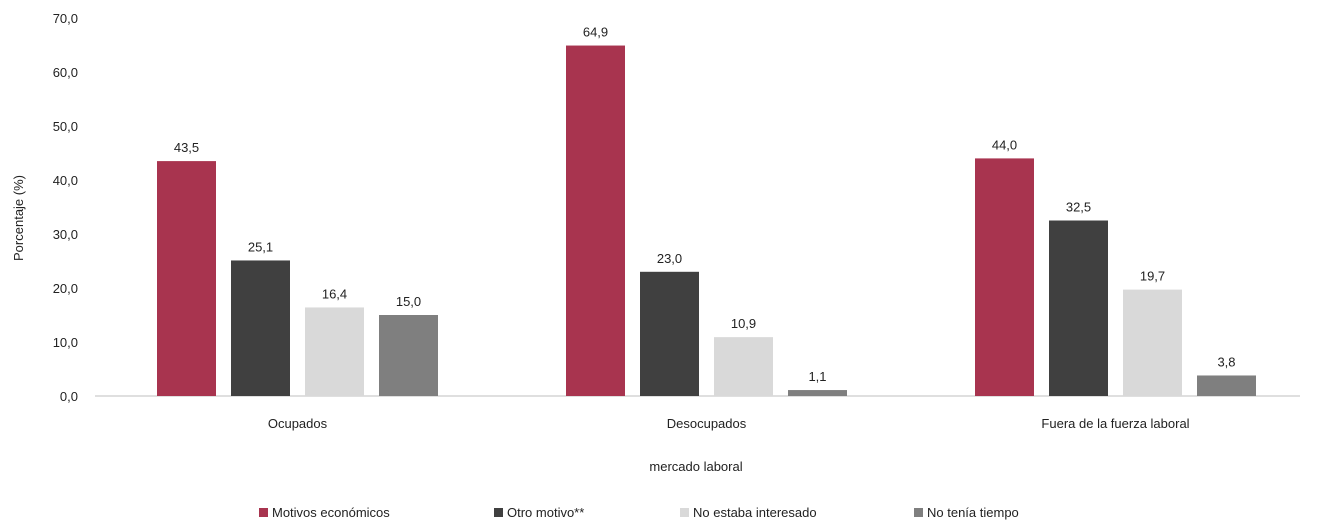  What do you see at coordinates (707, 423) in the screenshot?
I see `x-category-label: Desocupados` at bounding box center [707, 423].